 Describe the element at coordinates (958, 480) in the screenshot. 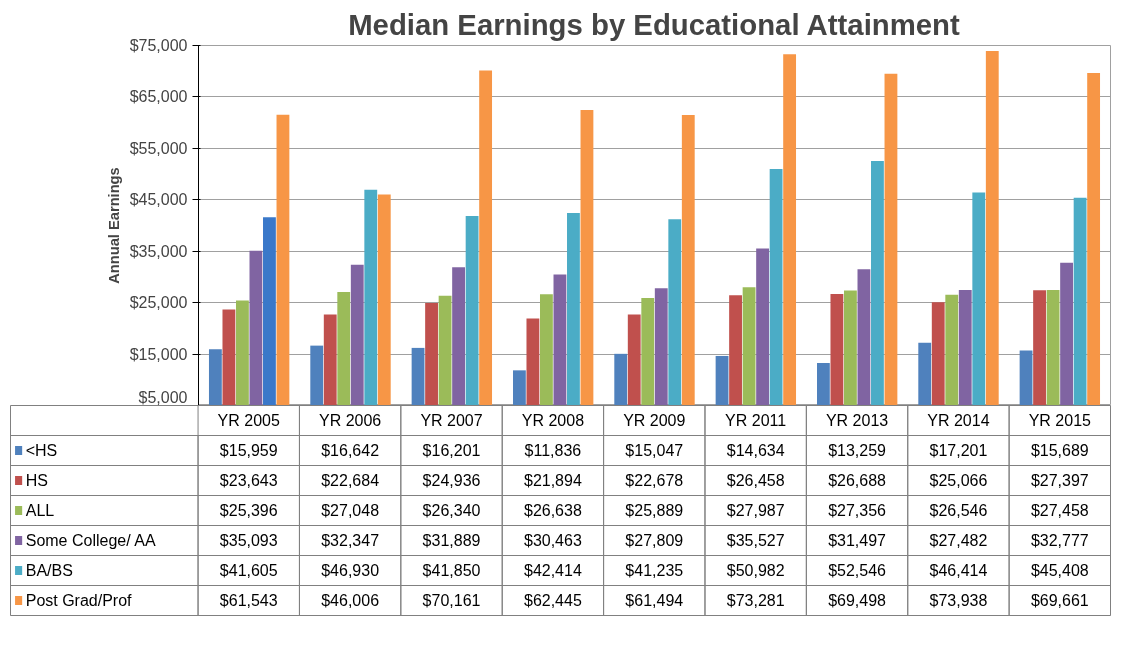

I see `data-label: $25,066` at that location.